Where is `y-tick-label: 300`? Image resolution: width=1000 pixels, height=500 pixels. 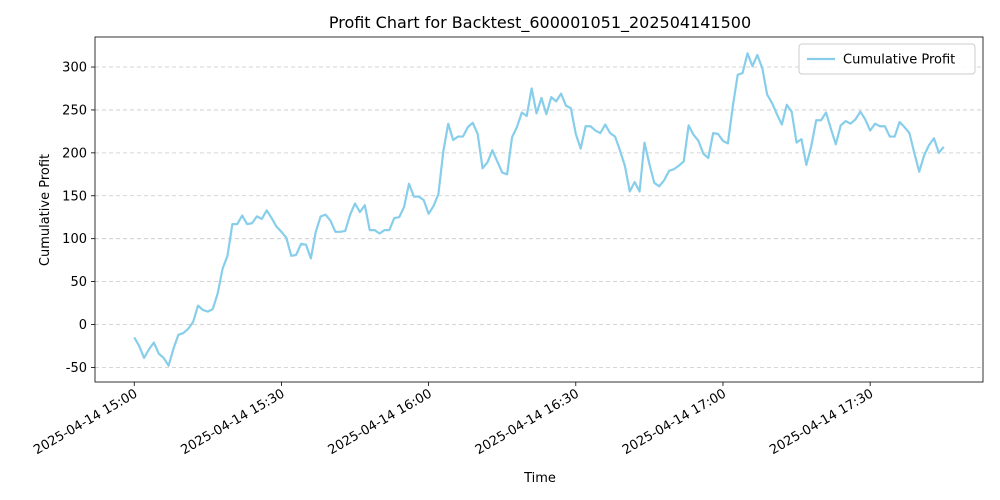 y-tick-label: 300 is located at coordinates (74, 68).